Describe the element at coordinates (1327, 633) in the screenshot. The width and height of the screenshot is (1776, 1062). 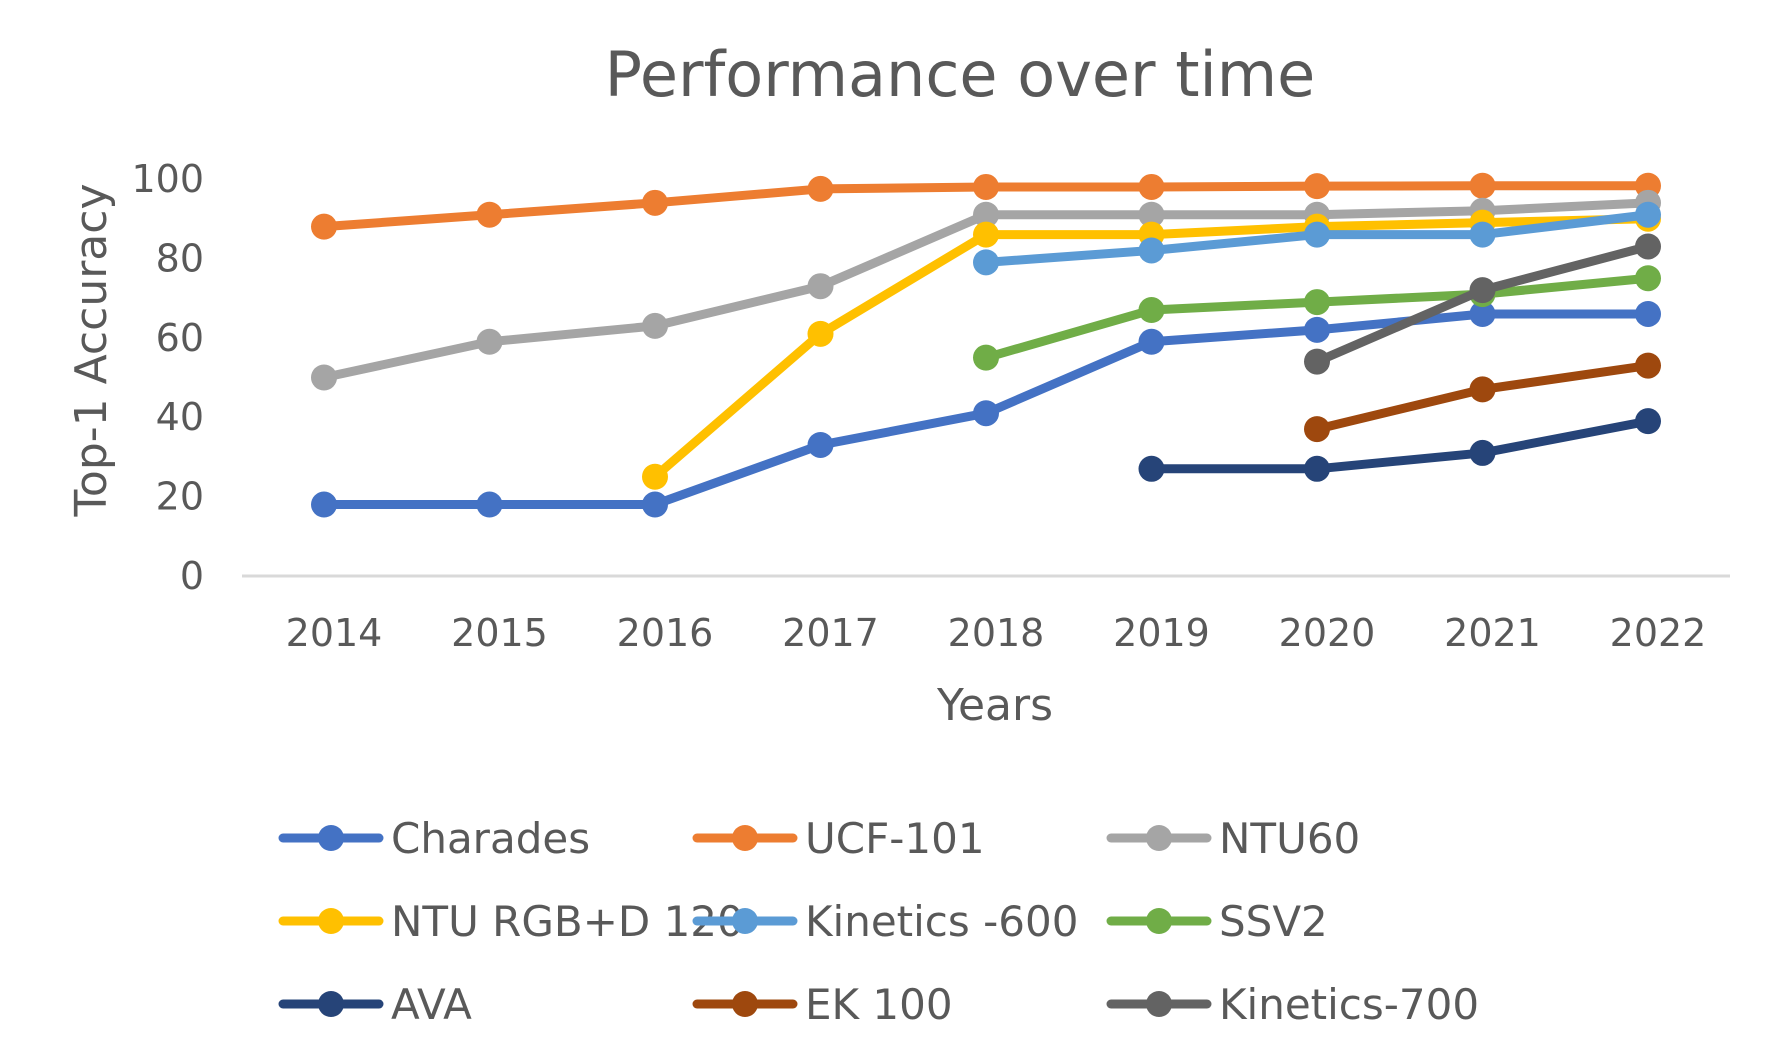
I see `x-tick-label: 2020` at that location.